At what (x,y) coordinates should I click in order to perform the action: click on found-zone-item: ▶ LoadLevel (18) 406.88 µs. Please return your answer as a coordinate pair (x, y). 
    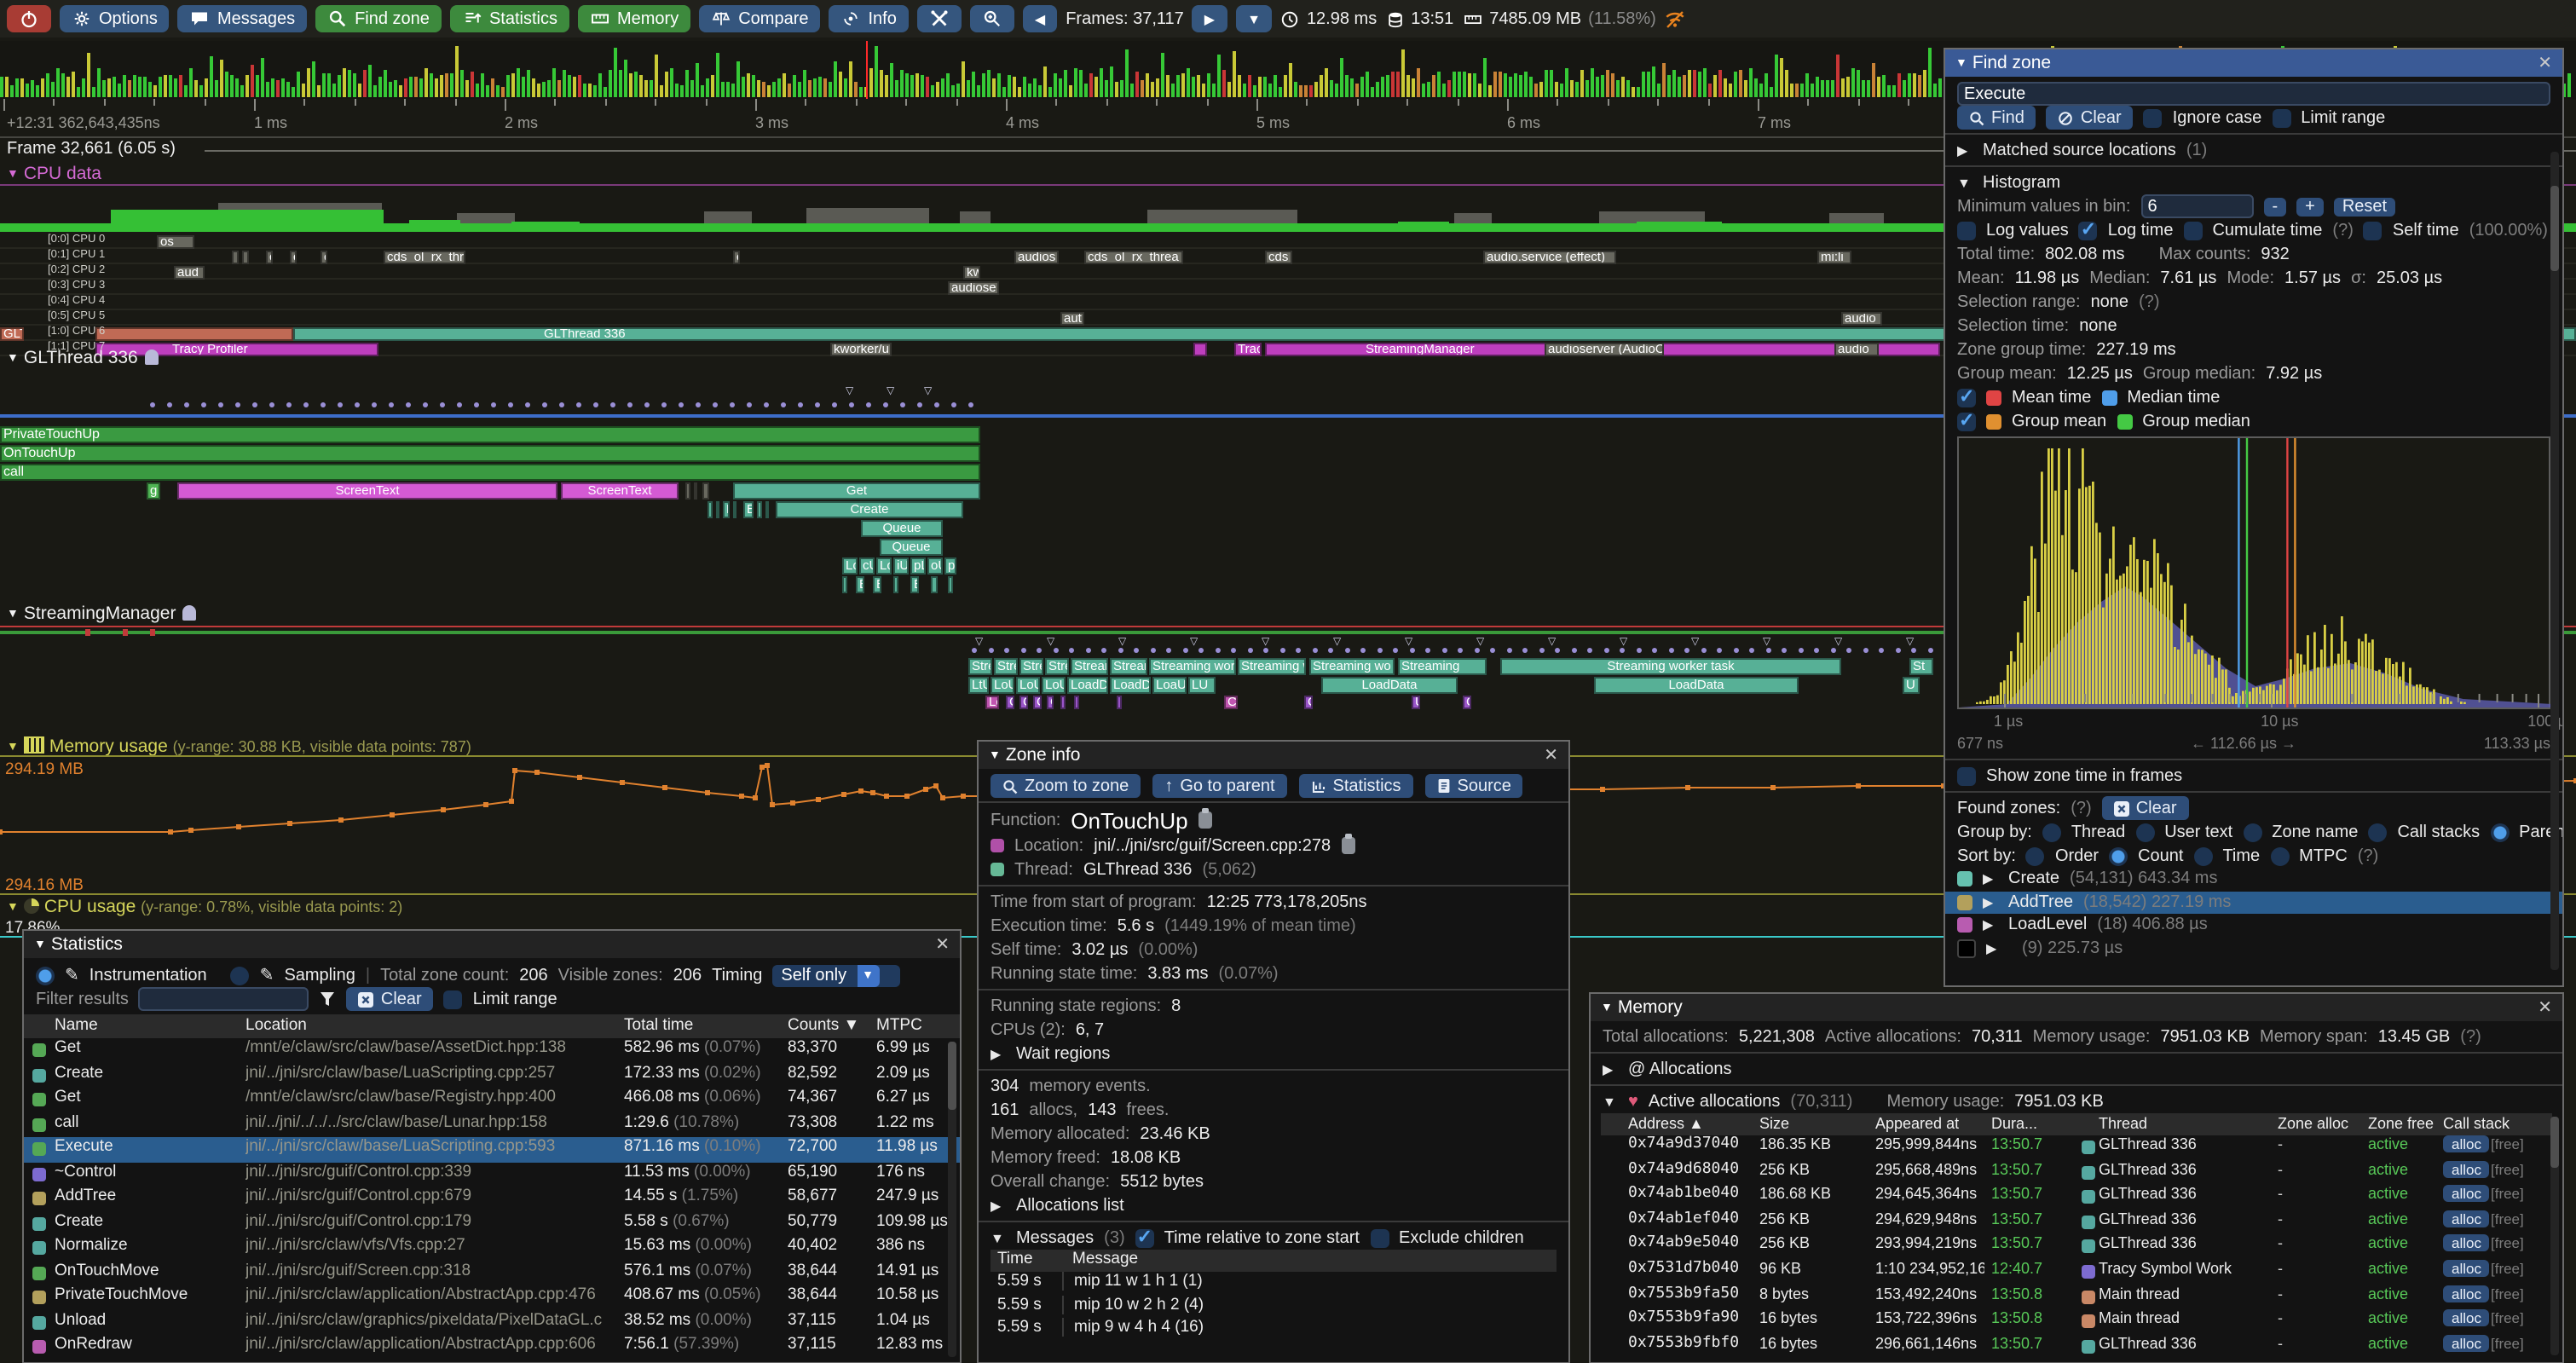
    Looking at the image, I should click on (2253, 925).